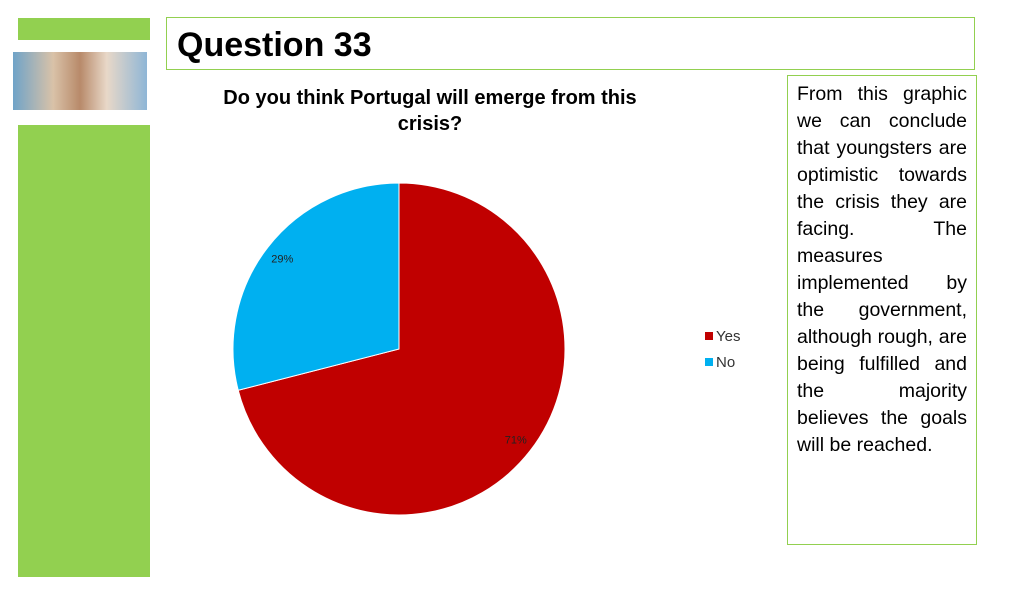 The image size is (1024, 600). Describe the element at coordinates (728, 336) in the screenshot. I see `legend-label: Yes` at that location.